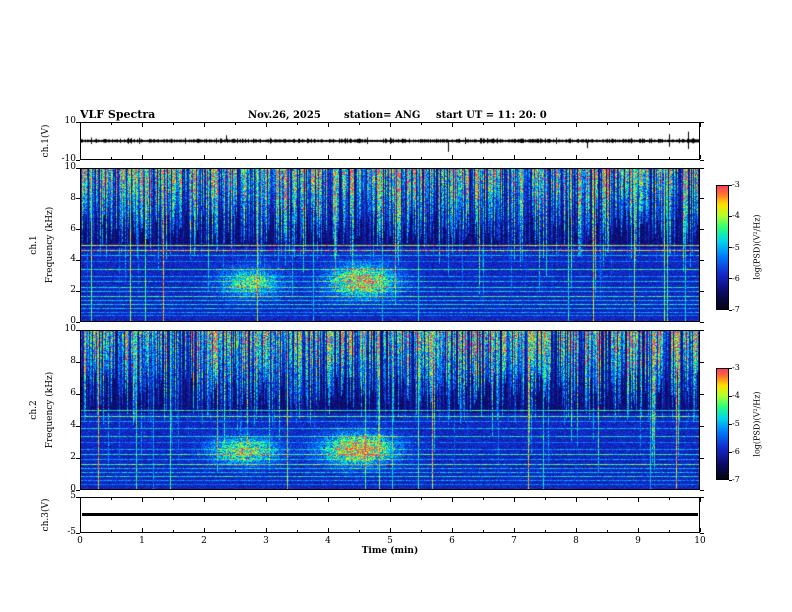 This screenshot has width=792, height=612. Describe the element at coordinates (757, 247) in the screenshot. I see `ch1-colorbar-label: log(PSD)(V²/Hz)` at that location.